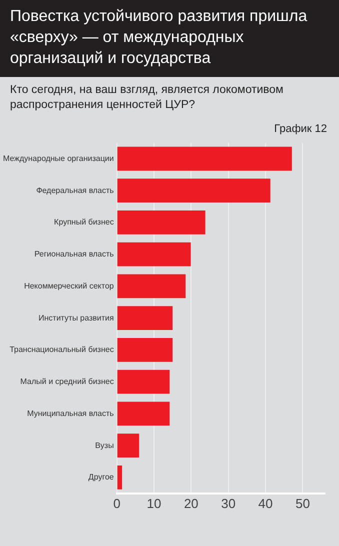 The width and height of the screenshot is (339, 546). I want to click on y-tick-label: Федеральная власть, so click(75, 190).